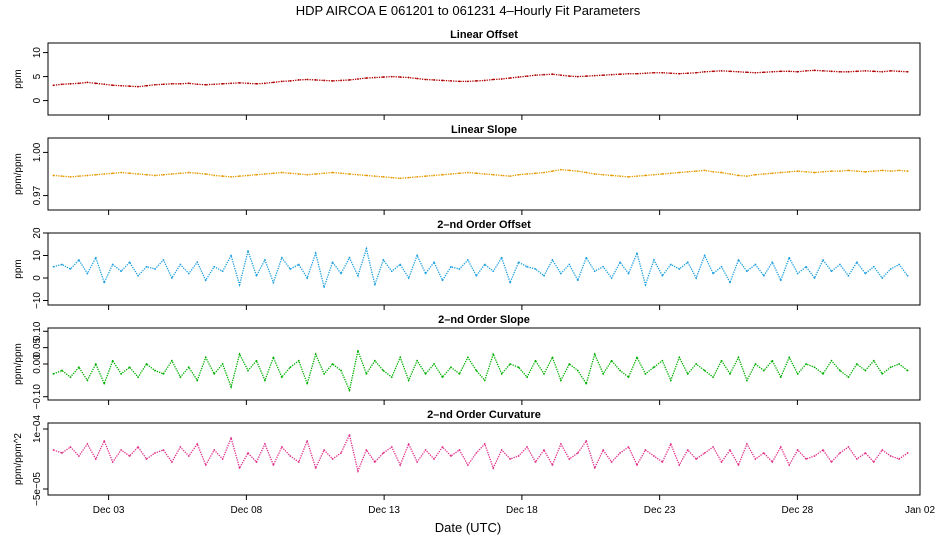 This screenshot has width=936, height=545. Describe the element at coordinates (468, 527) in the screenshot. I see `x-axis-label: Date (UTC)` at that location.